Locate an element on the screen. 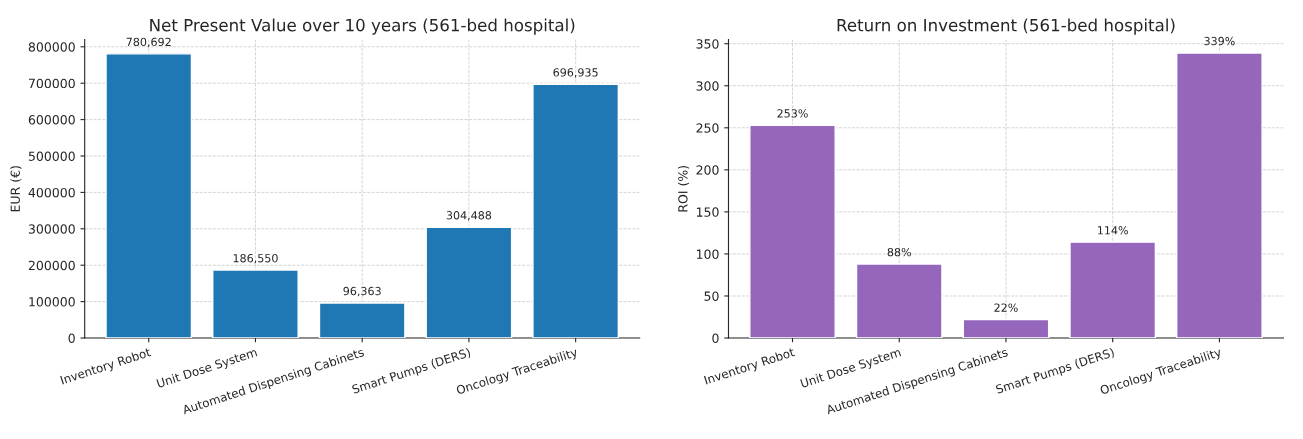 The height and width of the screenshot is (439, 1303). data-label: 696,935 is located at coordinates (575, 73).